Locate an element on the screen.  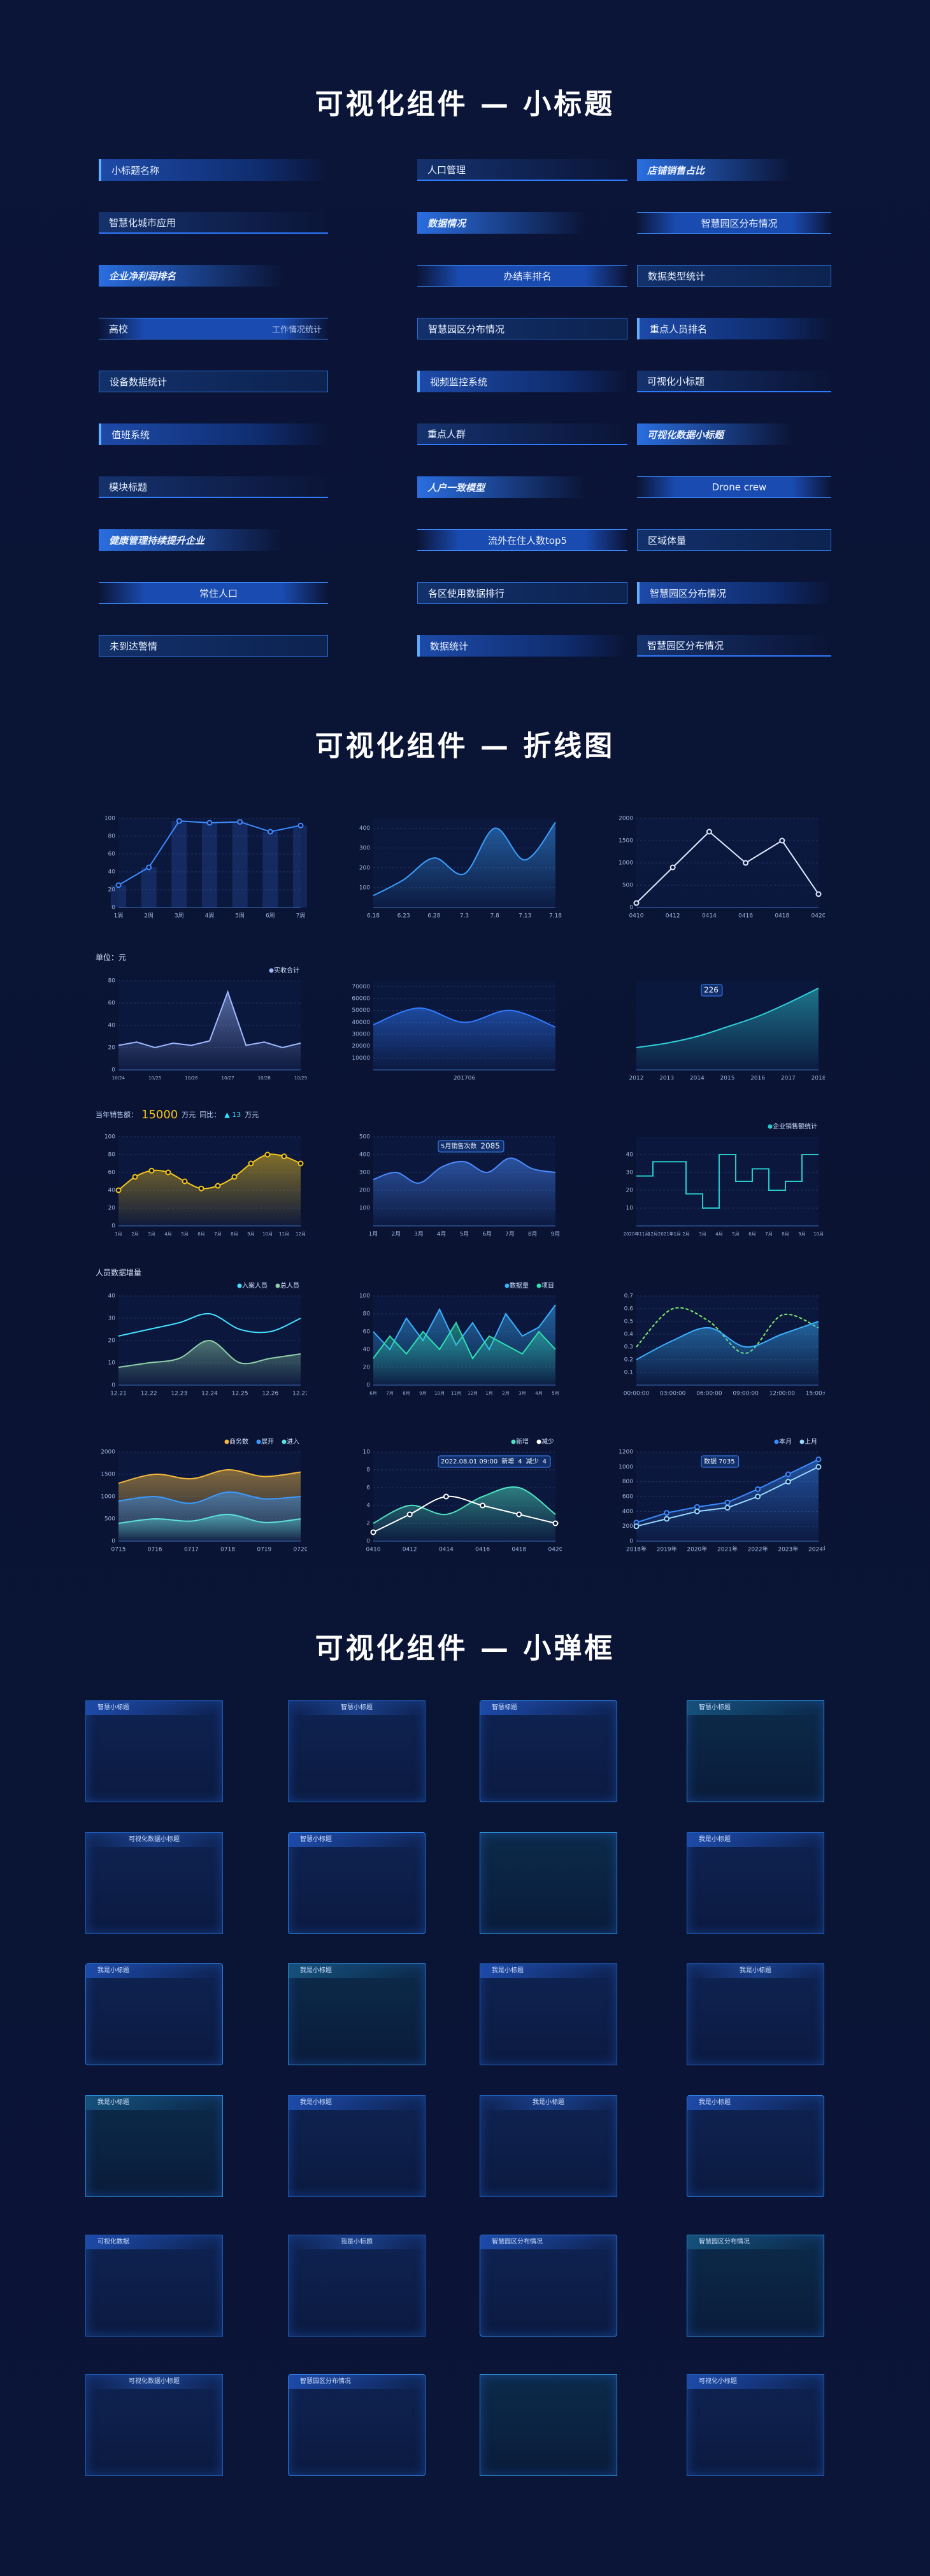
title-bar: 未到达警情 is located at coordinates (213, 646).